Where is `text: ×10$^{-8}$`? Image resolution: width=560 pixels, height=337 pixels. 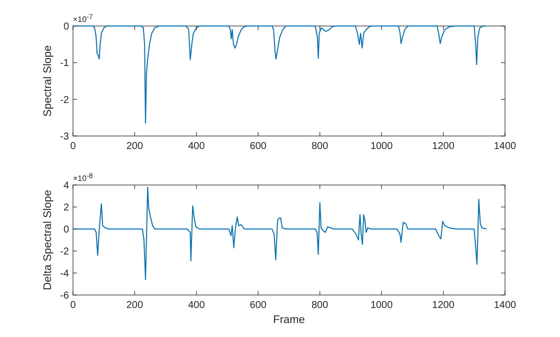 text: ×10$^{-8}$ is located at coordinates (83, 177).